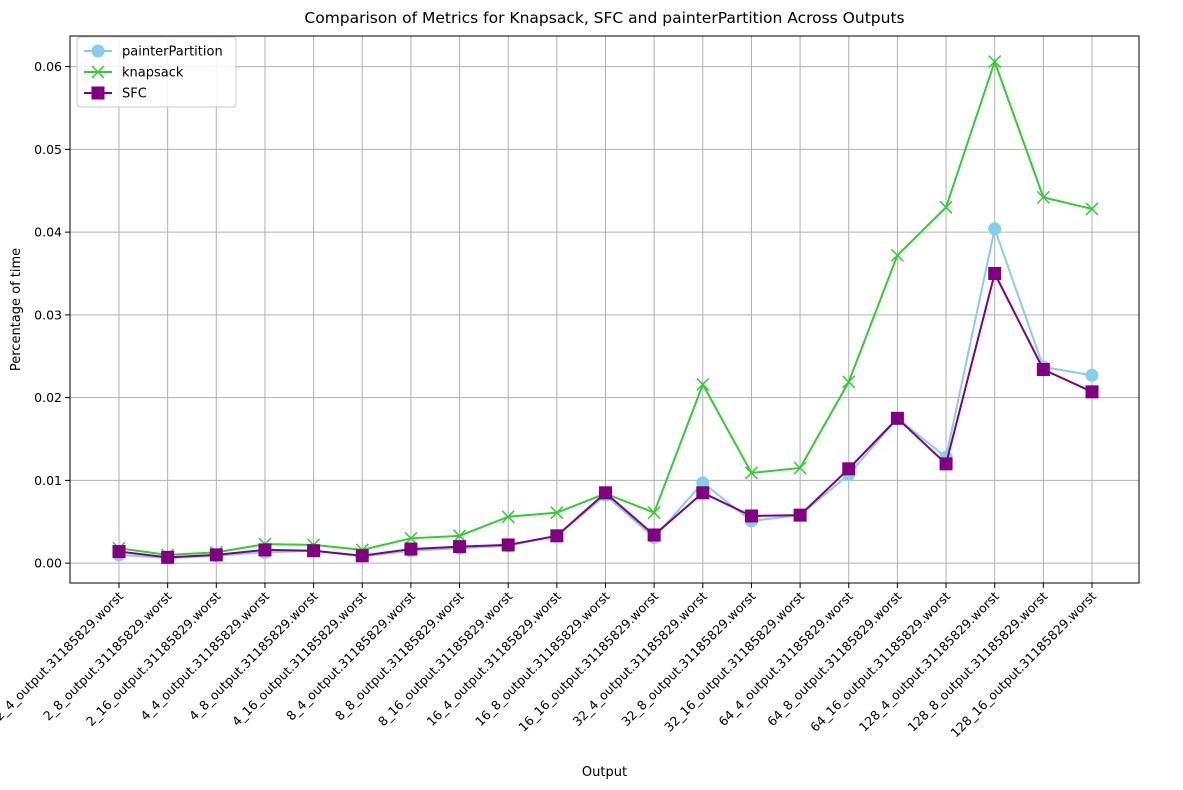 This screenshot has width=1183, height=790. Describe the element at coordinates (48, 314) in the screenshot. I see `y-tick-label: 0.03` at that location.